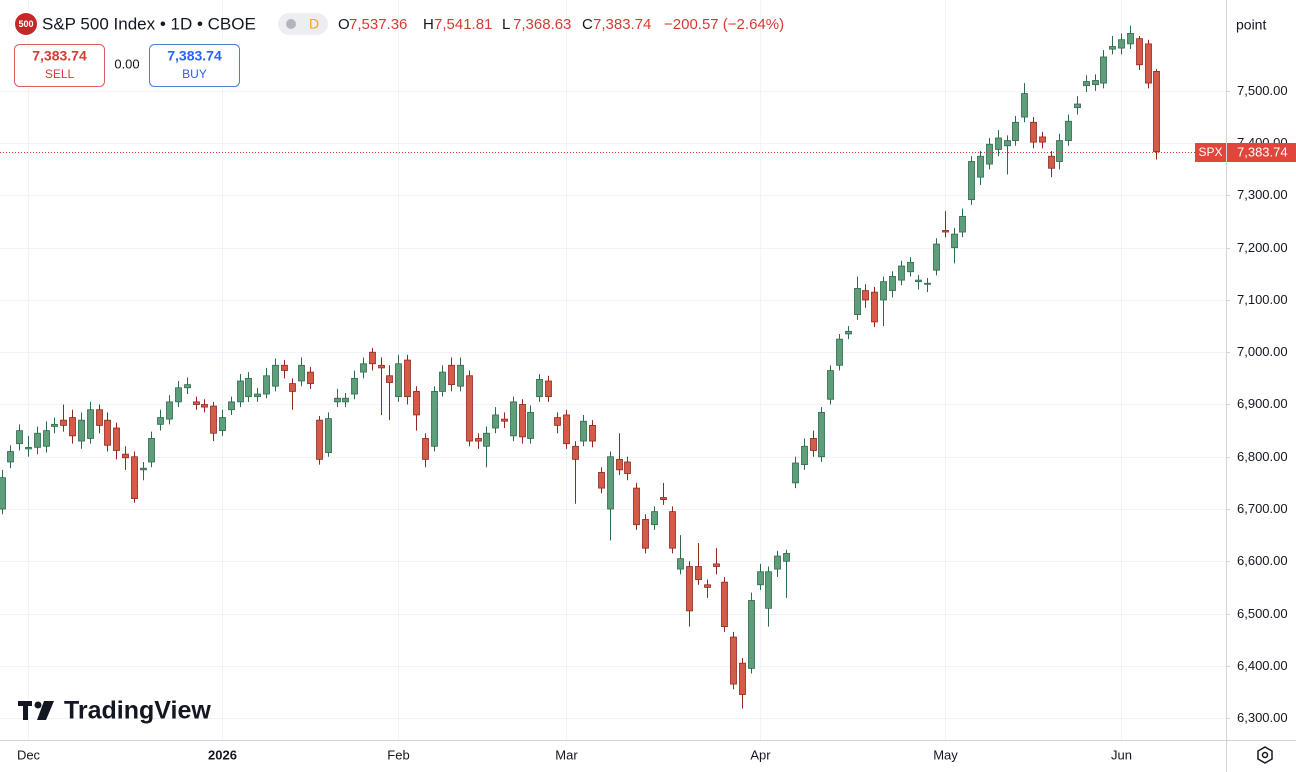 The width and height of the screenshot is (1296, 772). What do you see at coordinates (1265, 755) in the screenshot?
I see `settings-icon` at bounding box center [1265, 755].